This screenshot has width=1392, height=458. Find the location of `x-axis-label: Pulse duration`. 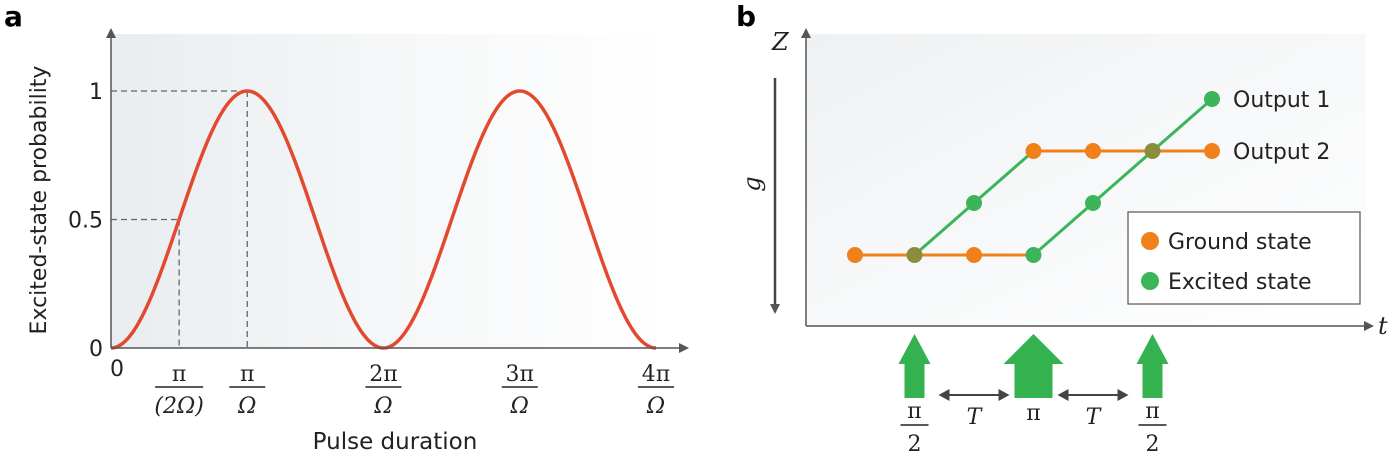

x-axis-label: Pulse duration is located at coordinates (395, 442).